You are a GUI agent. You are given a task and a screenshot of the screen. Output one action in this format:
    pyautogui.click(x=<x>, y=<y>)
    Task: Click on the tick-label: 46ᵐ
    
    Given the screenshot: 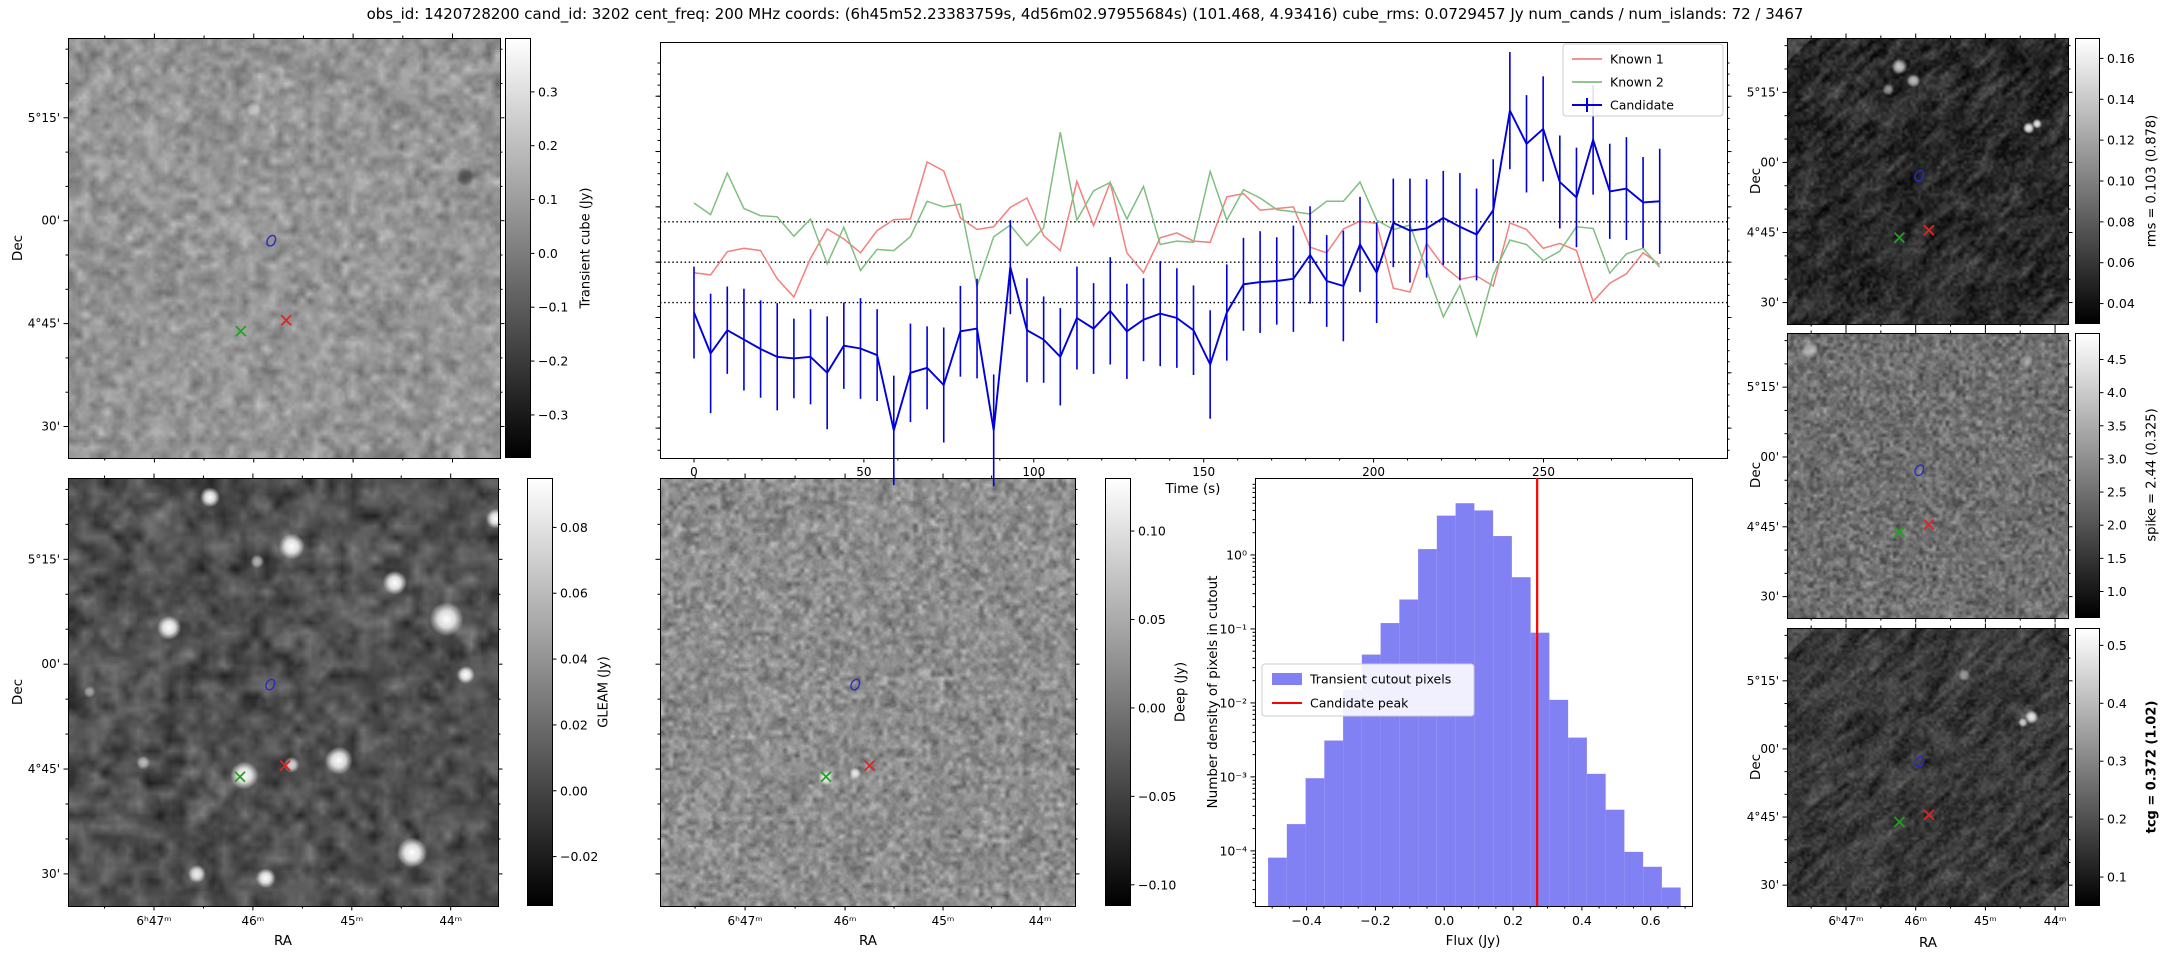 What is the action you would take?
    pyautogui.click(x=253, y=921)
    